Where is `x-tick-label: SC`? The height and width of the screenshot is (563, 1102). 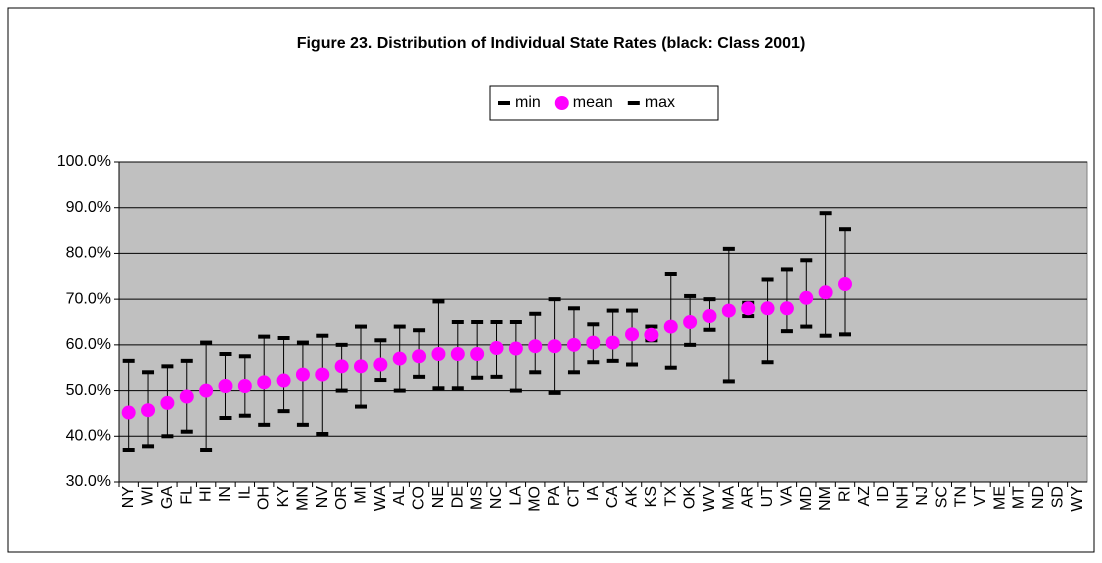
x-tick-label: SC is located at coordinates (941, 497).